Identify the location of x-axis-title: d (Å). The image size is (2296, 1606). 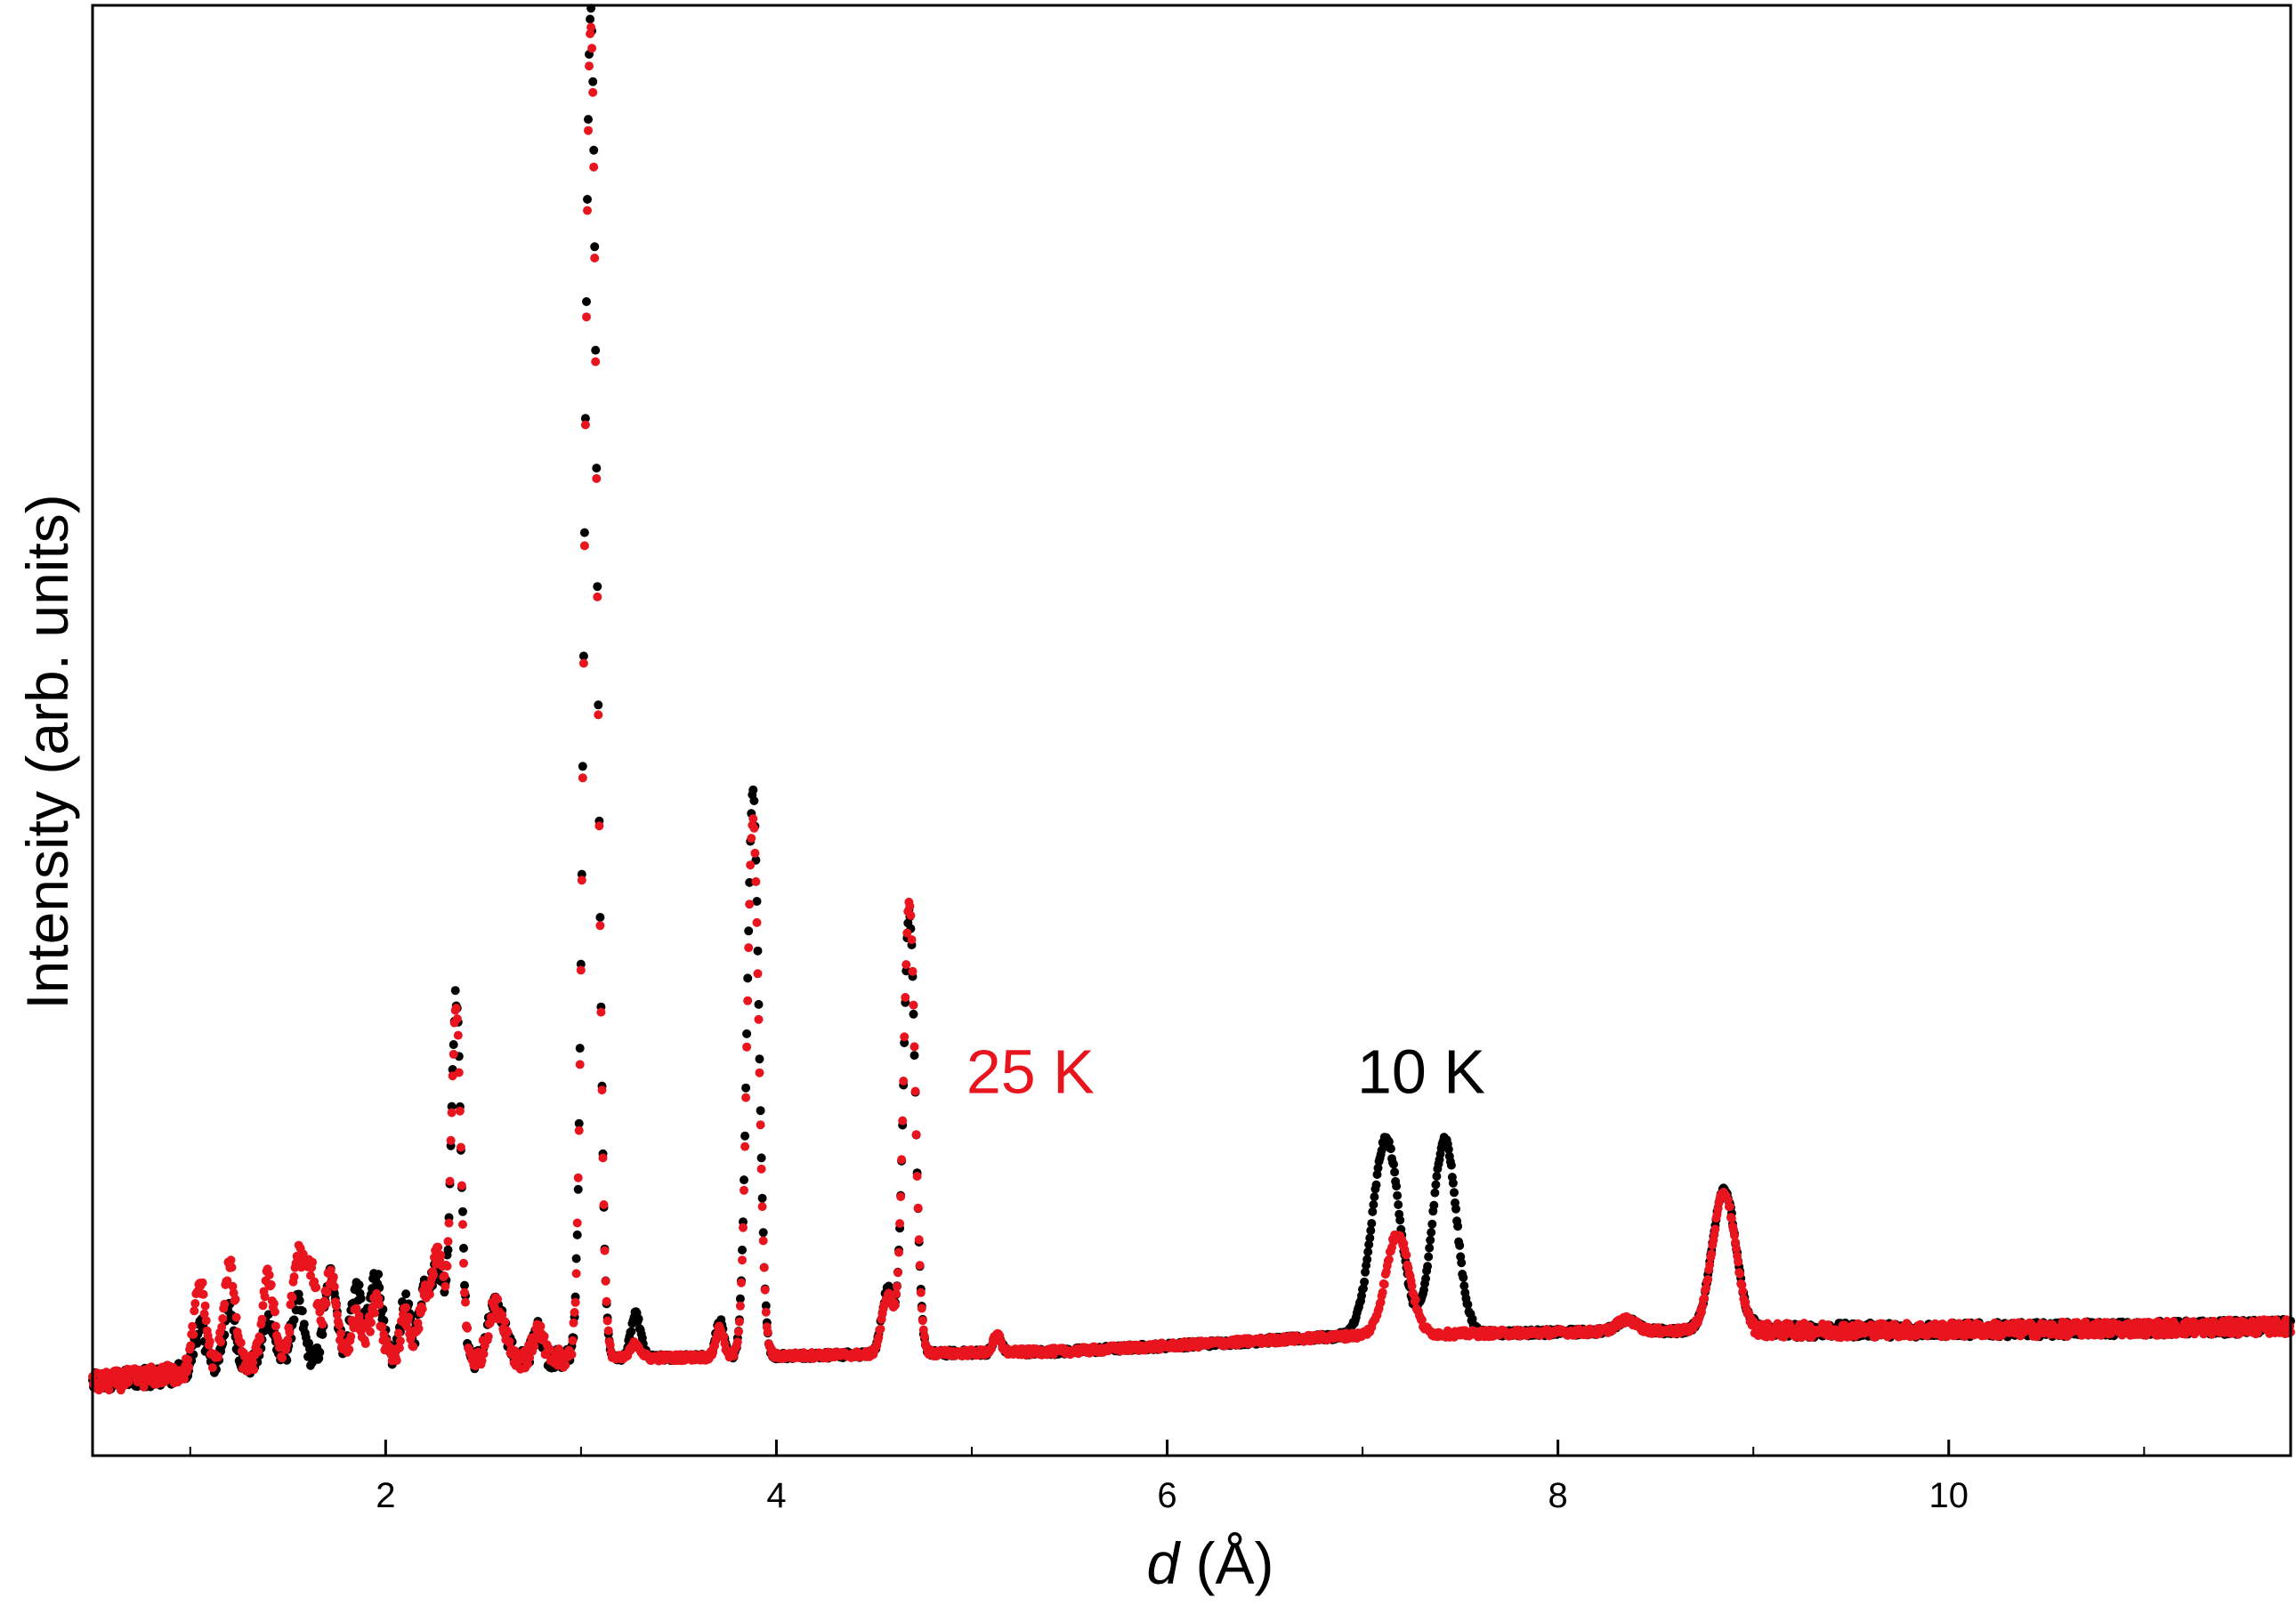
(1209, 1563).